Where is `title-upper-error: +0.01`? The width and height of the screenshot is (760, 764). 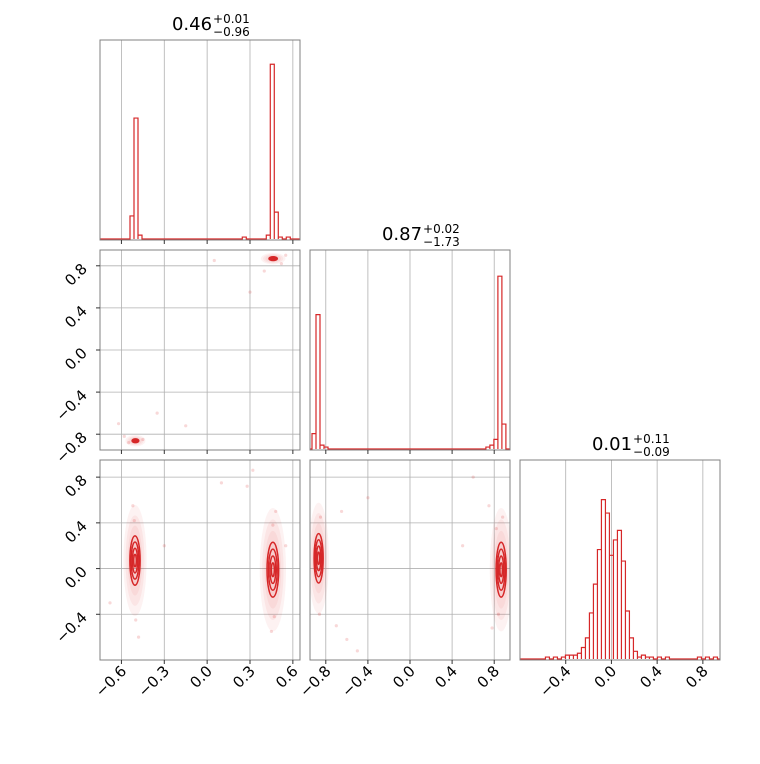 title-upper-error: +0.01 is located at coordinates (231, 19).